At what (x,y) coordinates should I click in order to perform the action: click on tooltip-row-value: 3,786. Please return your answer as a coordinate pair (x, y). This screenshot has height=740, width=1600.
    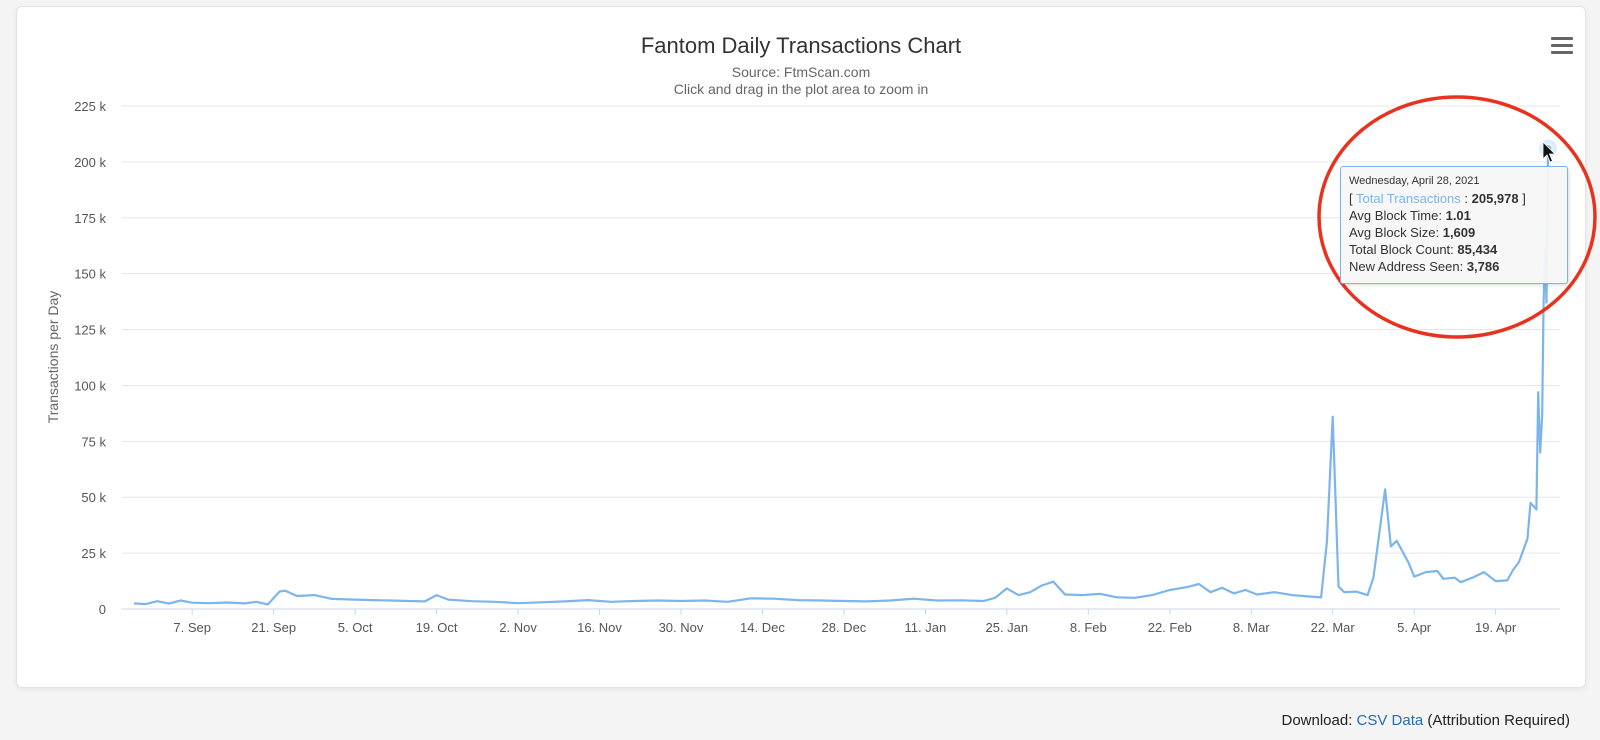
    Looking at the image, I should click on (1483, 266).